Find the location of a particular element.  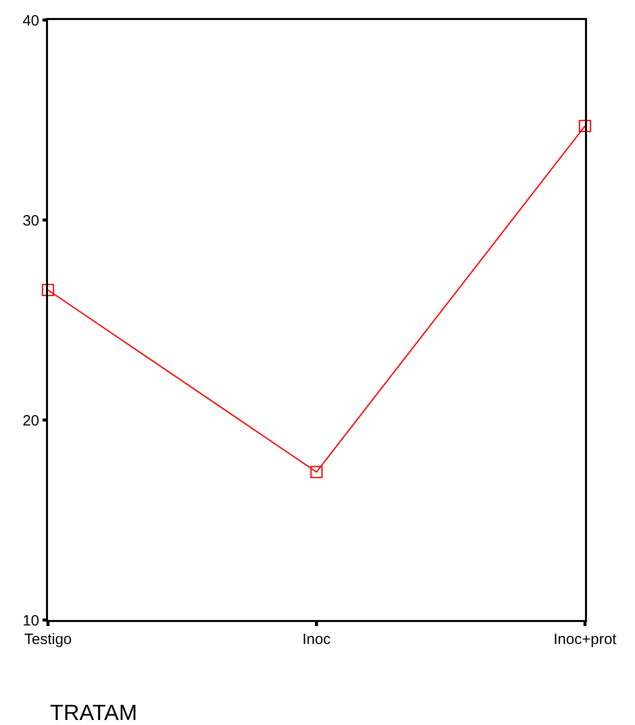

x-axis-title: TRATAM is located at coordinates (94, 712).